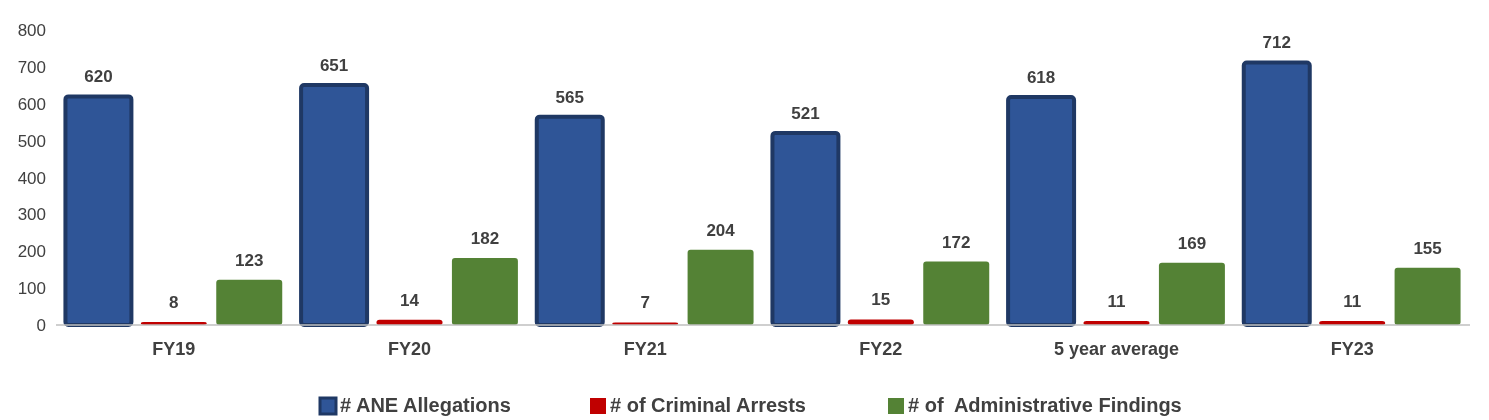 The width and height of the screenshot is (1489, 420). I want to click on data-label: 651, so click(334, 65).